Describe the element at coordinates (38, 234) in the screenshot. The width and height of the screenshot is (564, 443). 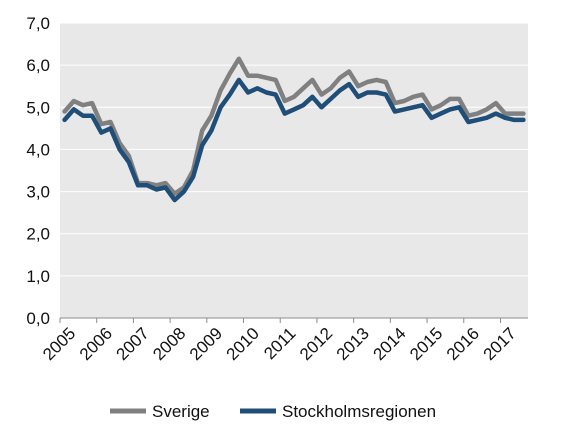
I see `y-tick-label: 2,0` at that location.